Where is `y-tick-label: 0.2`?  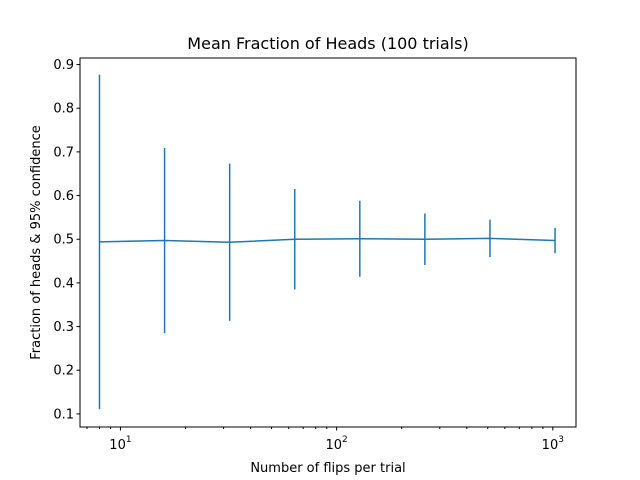
y-tick-label: 0.2 is located at coordinates (63, 371).